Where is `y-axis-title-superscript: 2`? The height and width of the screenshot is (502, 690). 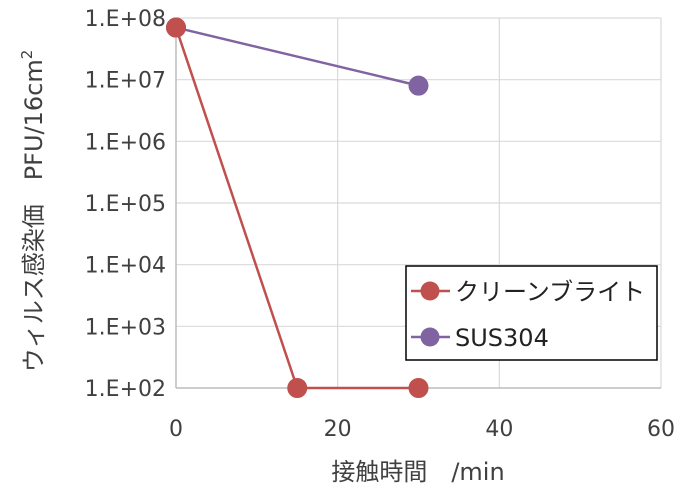
y-axis-title-superscript: 2 is located at coordinates (27, 55).